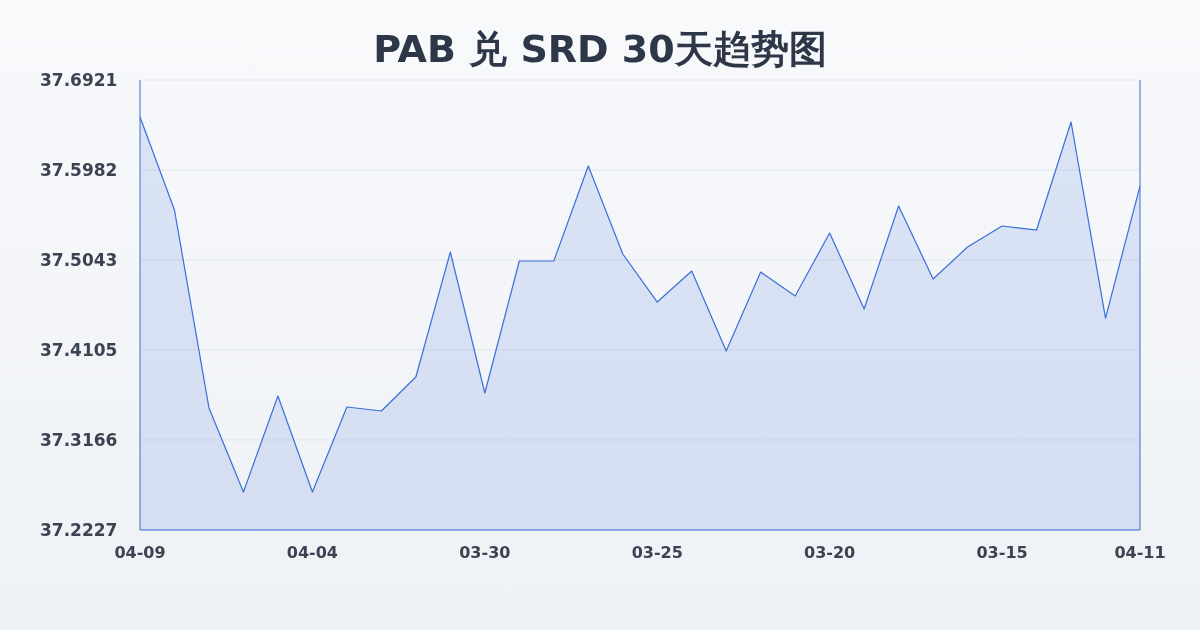  What do you see at coordinates (79, 170) in the screenshot?
I see `y-tick-label: 37.5982` at bounding box center [79, 170].